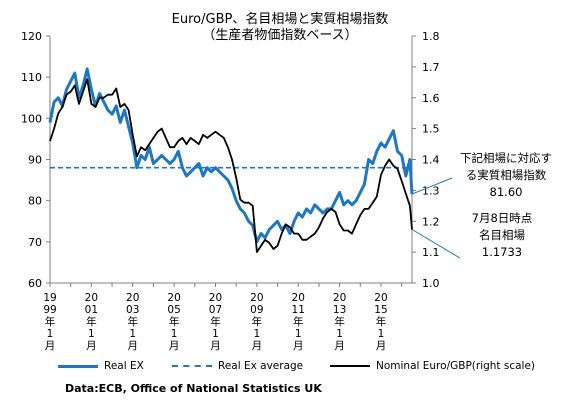  I want to click on annotation-nominal-line-2: 名目相場, so click(502, 235).